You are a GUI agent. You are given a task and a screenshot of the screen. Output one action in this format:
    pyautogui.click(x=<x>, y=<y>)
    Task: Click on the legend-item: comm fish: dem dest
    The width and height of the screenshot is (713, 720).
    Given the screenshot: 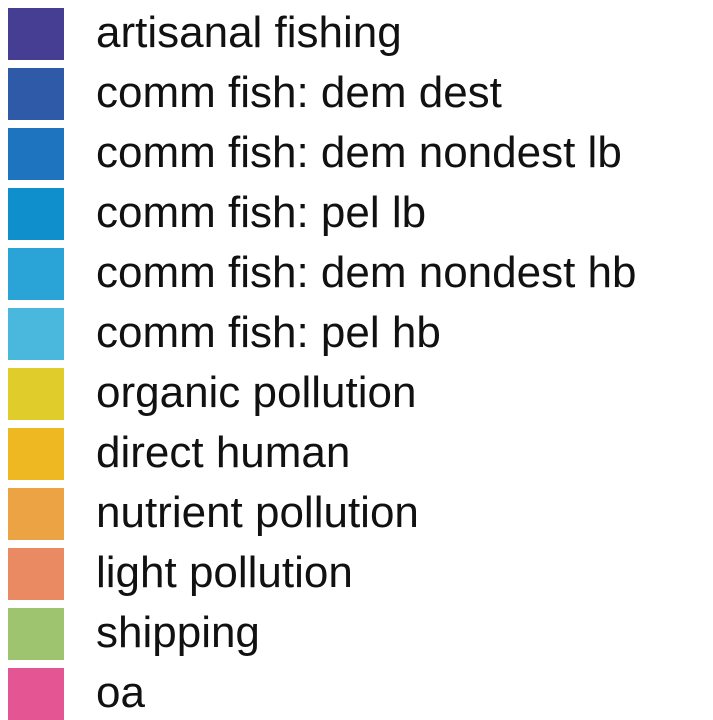 What is the action you would take?
    pyautogui.click(x=356, y=90)
    